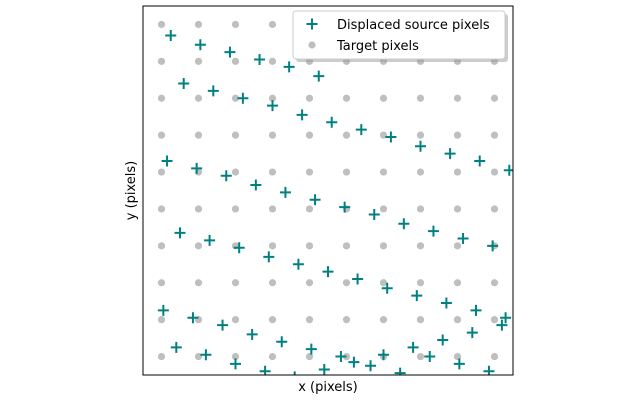 This screenshot has height=400, width=640. I want to click on legend-label-displaced-source: Displaced source pixels, so click(413, 25).